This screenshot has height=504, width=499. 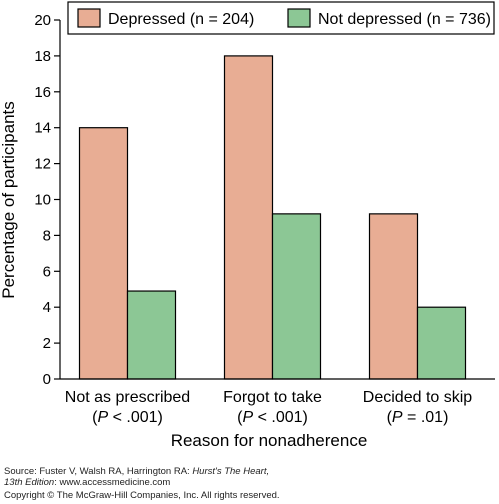 I want to click on y-tick-label: 18, so click(x=42, y=56).